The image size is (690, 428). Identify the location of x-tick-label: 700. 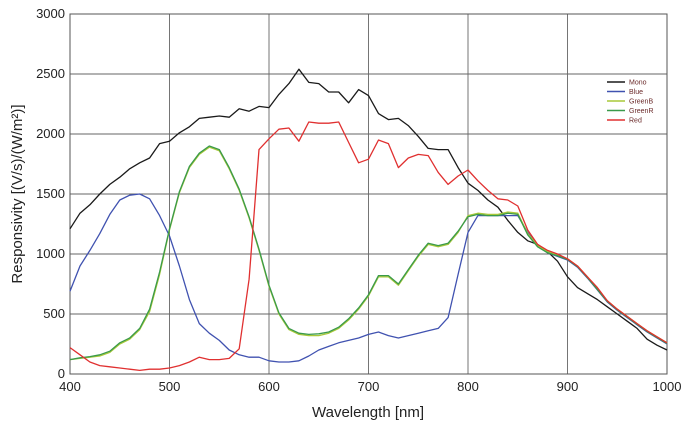
(369, 386).